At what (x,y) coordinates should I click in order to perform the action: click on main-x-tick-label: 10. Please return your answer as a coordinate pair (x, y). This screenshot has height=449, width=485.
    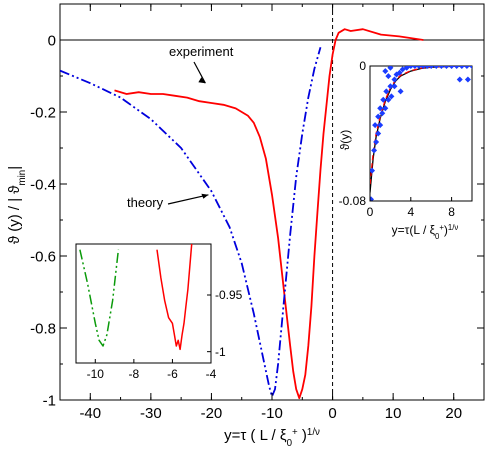
    Looking at the image, I should click on (393, 413).